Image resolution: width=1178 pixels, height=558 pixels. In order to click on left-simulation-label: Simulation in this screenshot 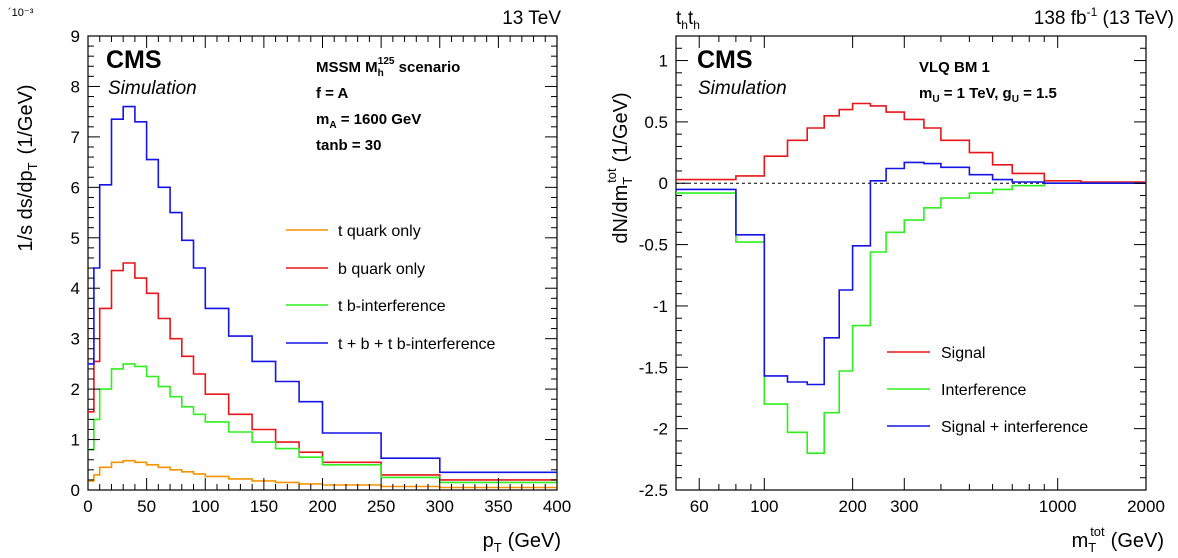, I will do `click(152, 88)`.